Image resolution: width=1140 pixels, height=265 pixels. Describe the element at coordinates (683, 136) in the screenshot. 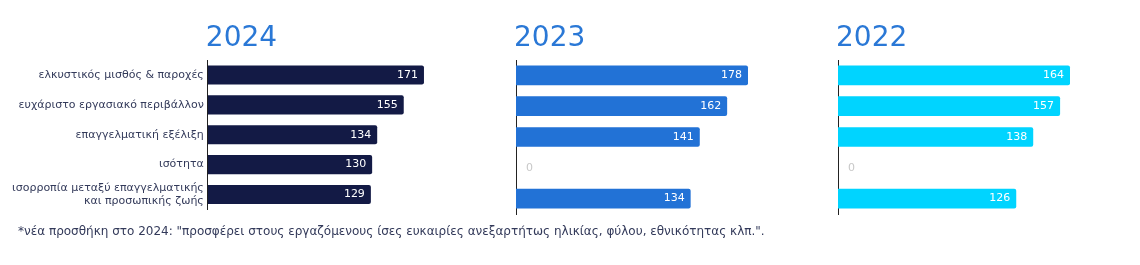

I see `data-label: 141` at that location.